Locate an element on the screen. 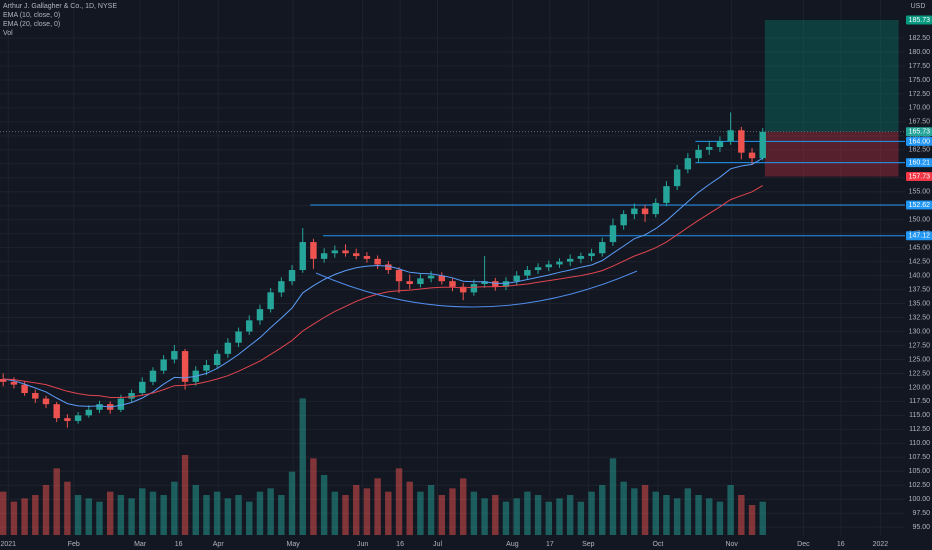  y-tick-label: 180.00 is located at coordinates (920, 52).